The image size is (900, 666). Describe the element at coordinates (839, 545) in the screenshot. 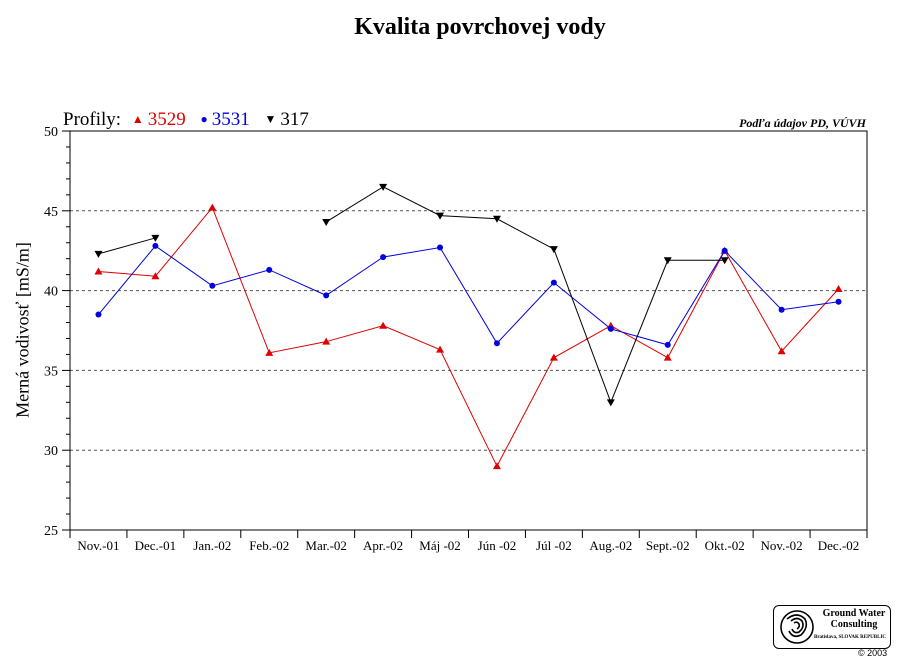

I see `x-tick-label: Dec.-02` at that location.